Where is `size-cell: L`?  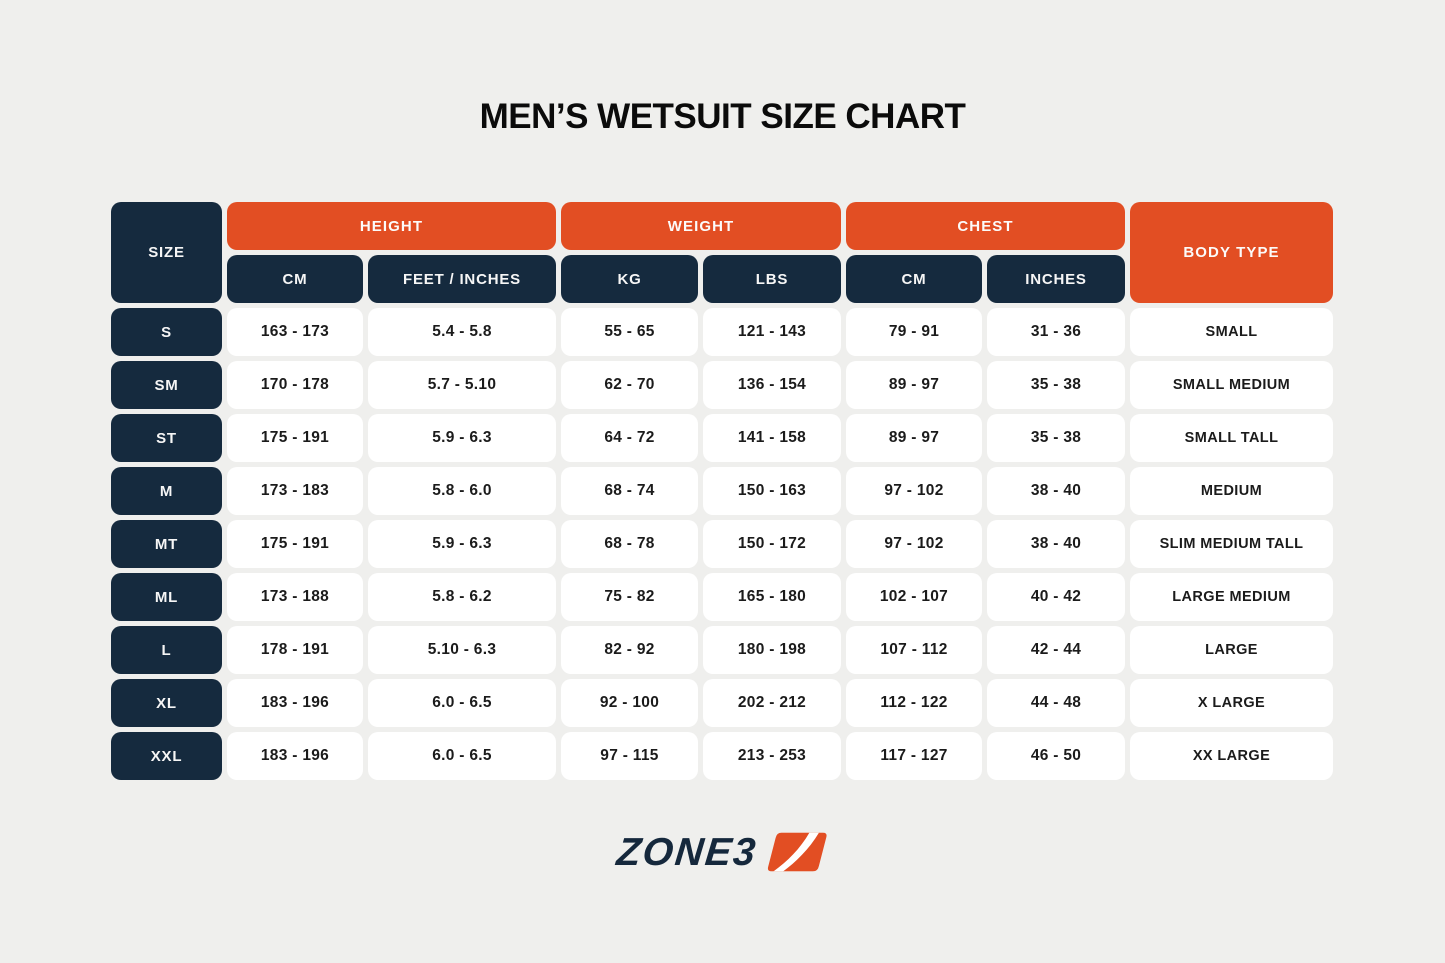
size-cell: L is located at coordinates (166, 650).